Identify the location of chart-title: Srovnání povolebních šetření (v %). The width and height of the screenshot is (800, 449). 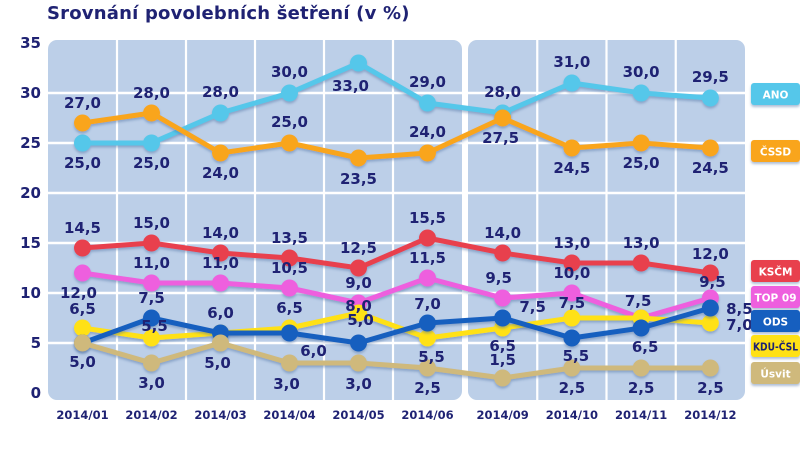
(228, 13).